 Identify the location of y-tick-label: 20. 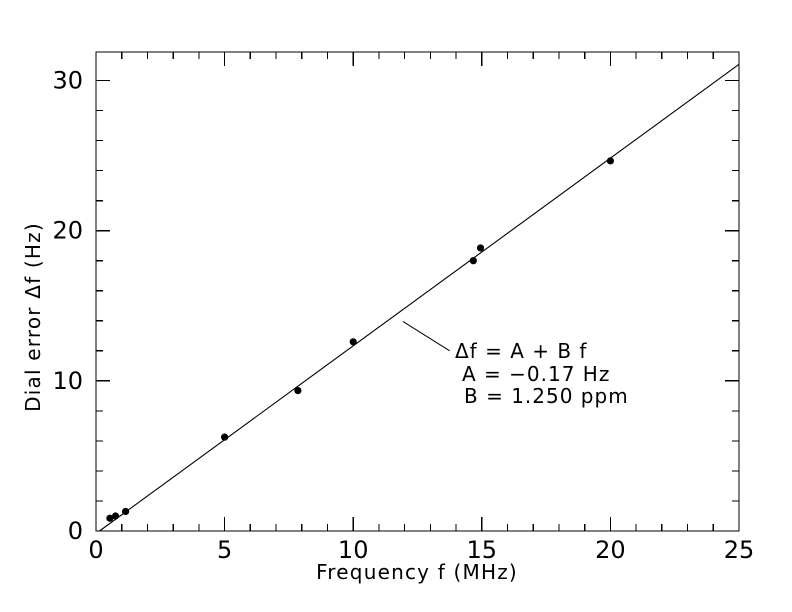
(67, 231).